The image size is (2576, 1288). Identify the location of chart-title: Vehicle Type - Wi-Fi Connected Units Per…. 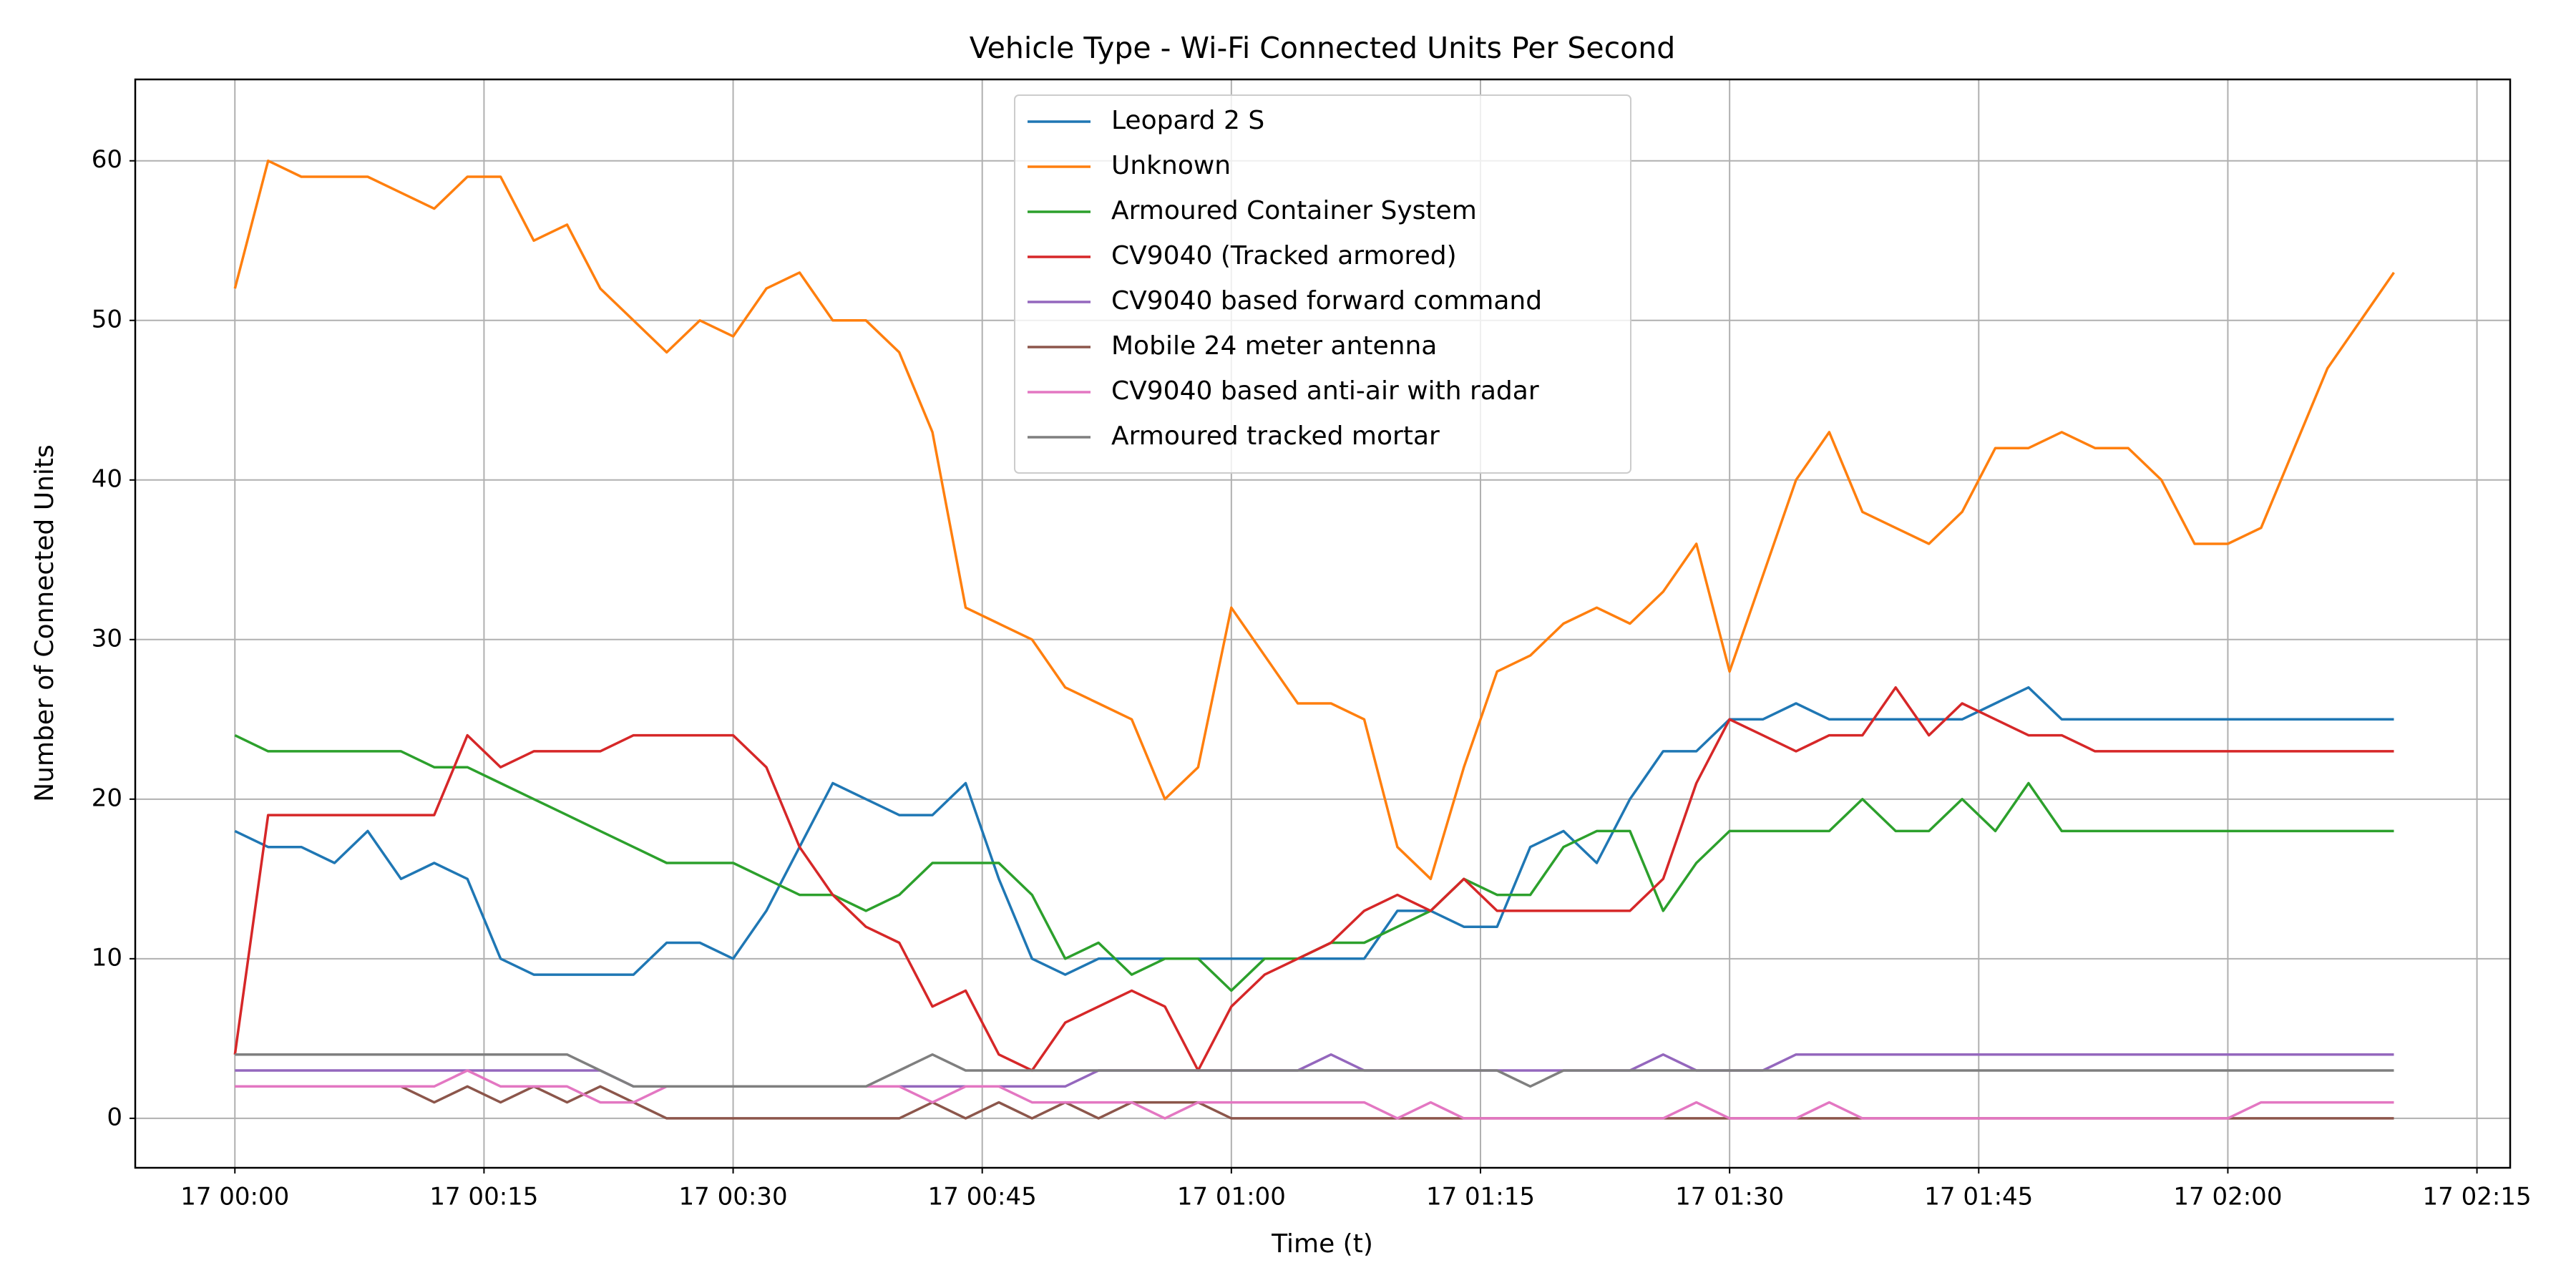
(1322, 48).